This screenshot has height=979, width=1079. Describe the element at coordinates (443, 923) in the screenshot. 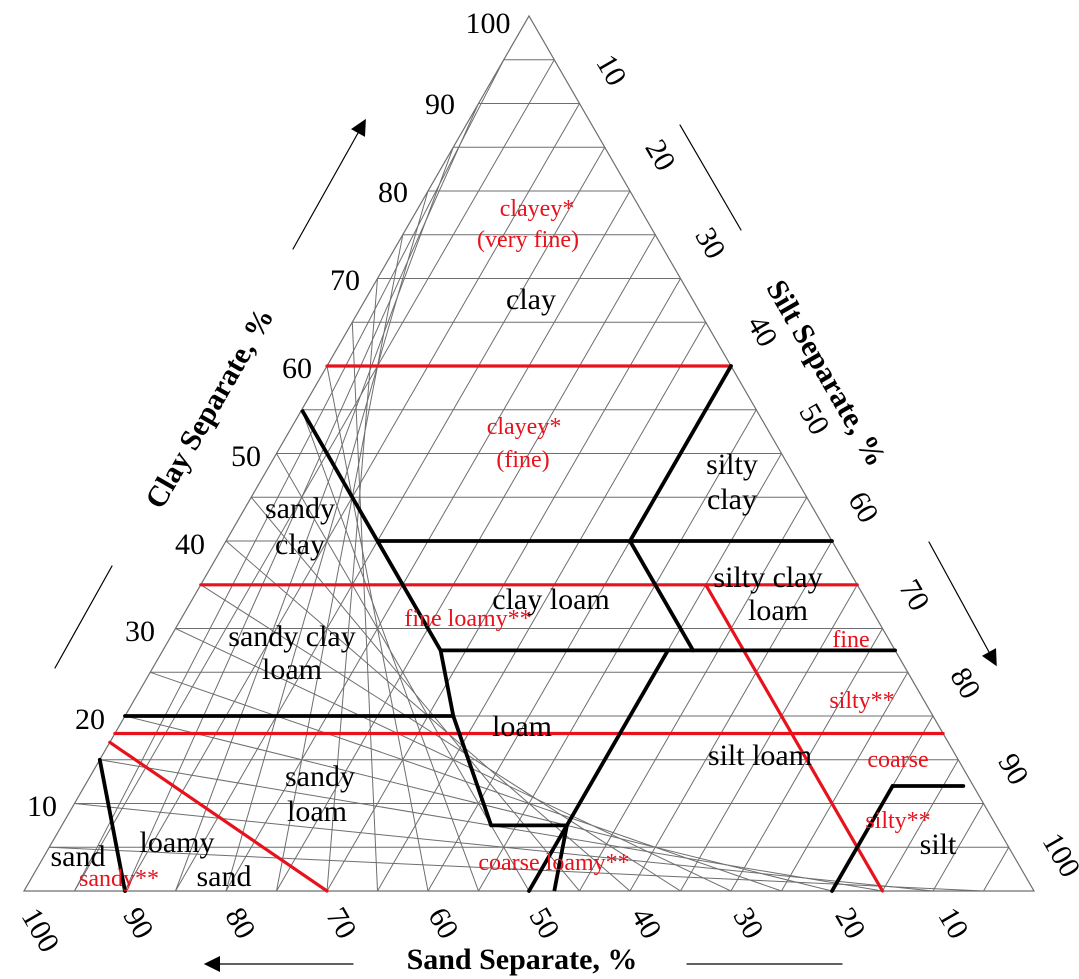

I see `sand-tick-60: 60` at that location.